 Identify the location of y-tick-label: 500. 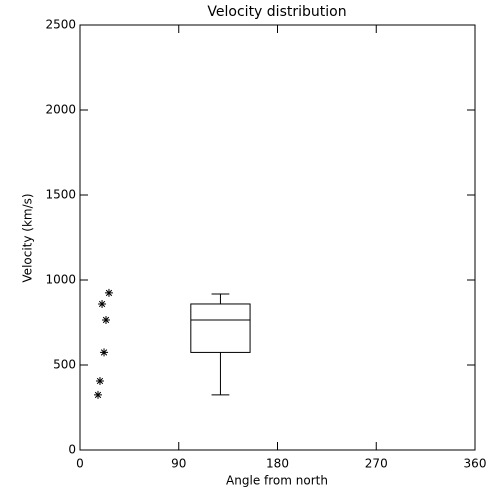
(64, 365).